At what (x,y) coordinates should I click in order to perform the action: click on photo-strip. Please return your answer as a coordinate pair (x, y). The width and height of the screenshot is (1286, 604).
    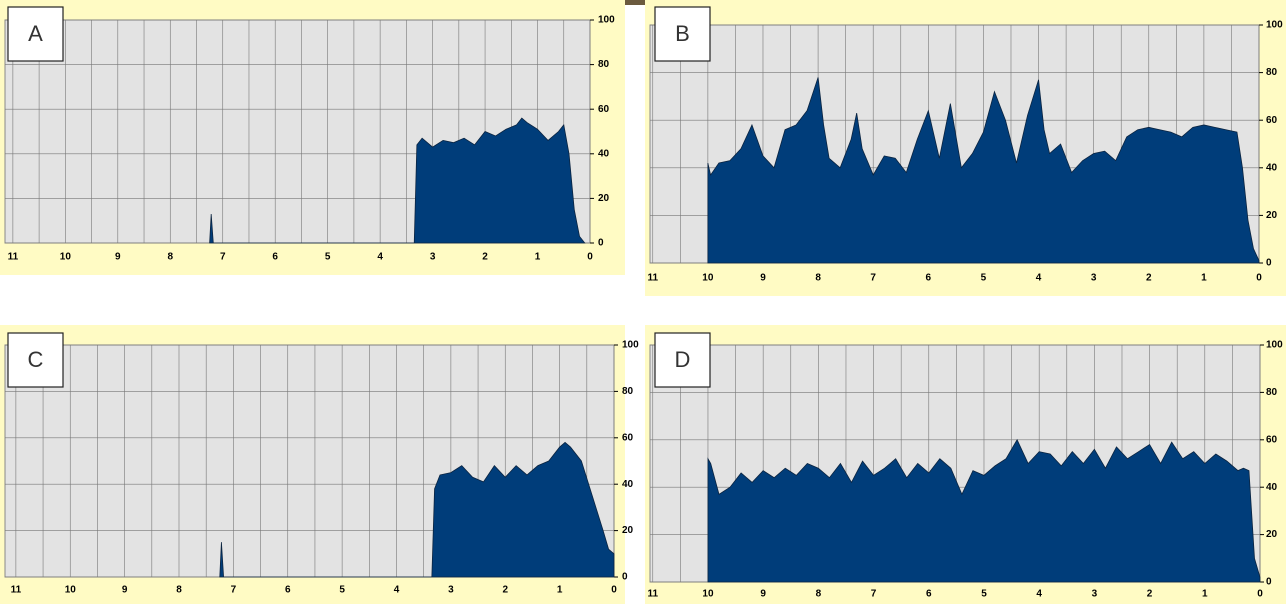
    Looking at the image, I should click on (636, 2).